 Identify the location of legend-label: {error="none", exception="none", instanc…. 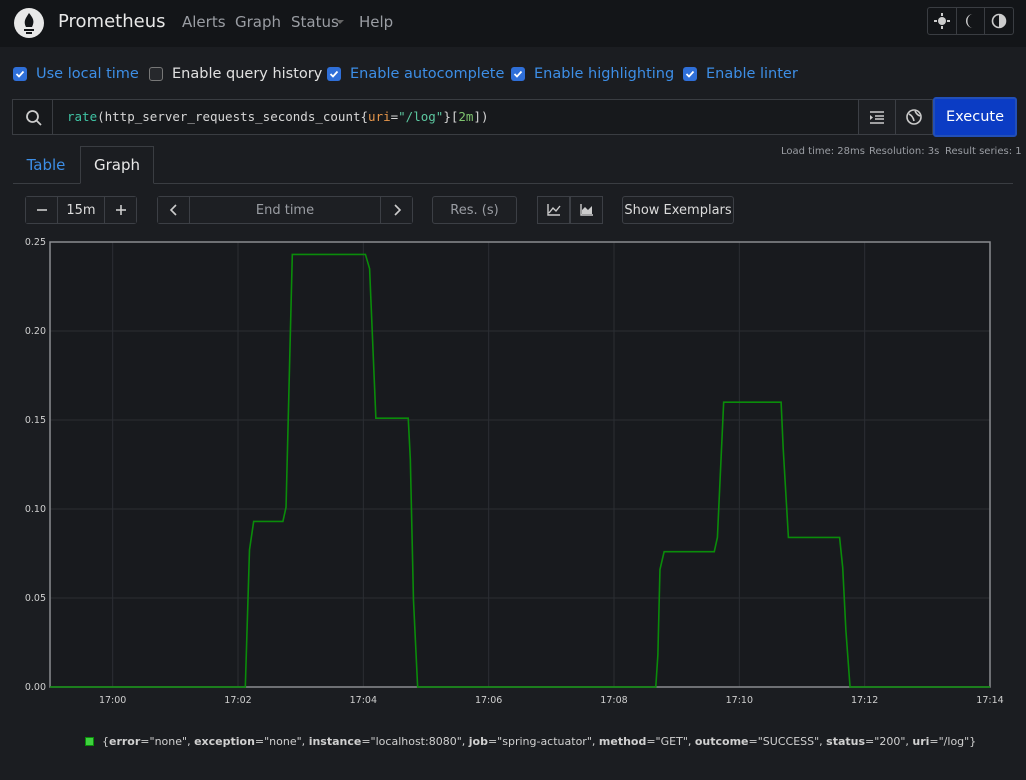
(539, 741).